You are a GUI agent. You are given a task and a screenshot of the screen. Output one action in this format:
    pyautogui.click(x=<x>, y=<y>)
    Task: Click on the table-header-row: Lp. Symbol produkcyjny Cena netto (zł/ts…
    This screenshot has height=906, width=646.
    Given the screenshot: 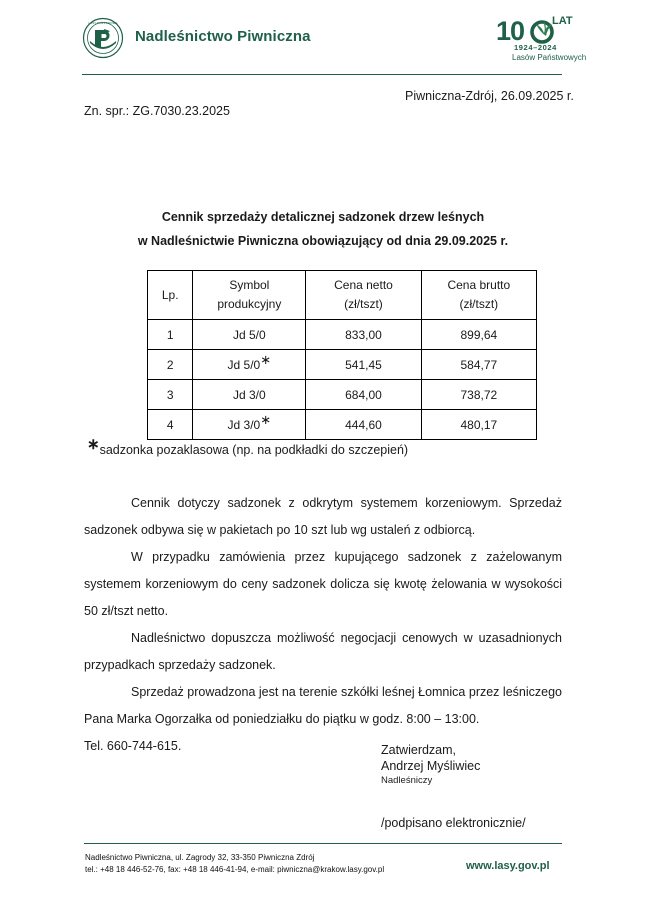 What is the action you would take?
    pyautogui.click(x=342, y=295)
    